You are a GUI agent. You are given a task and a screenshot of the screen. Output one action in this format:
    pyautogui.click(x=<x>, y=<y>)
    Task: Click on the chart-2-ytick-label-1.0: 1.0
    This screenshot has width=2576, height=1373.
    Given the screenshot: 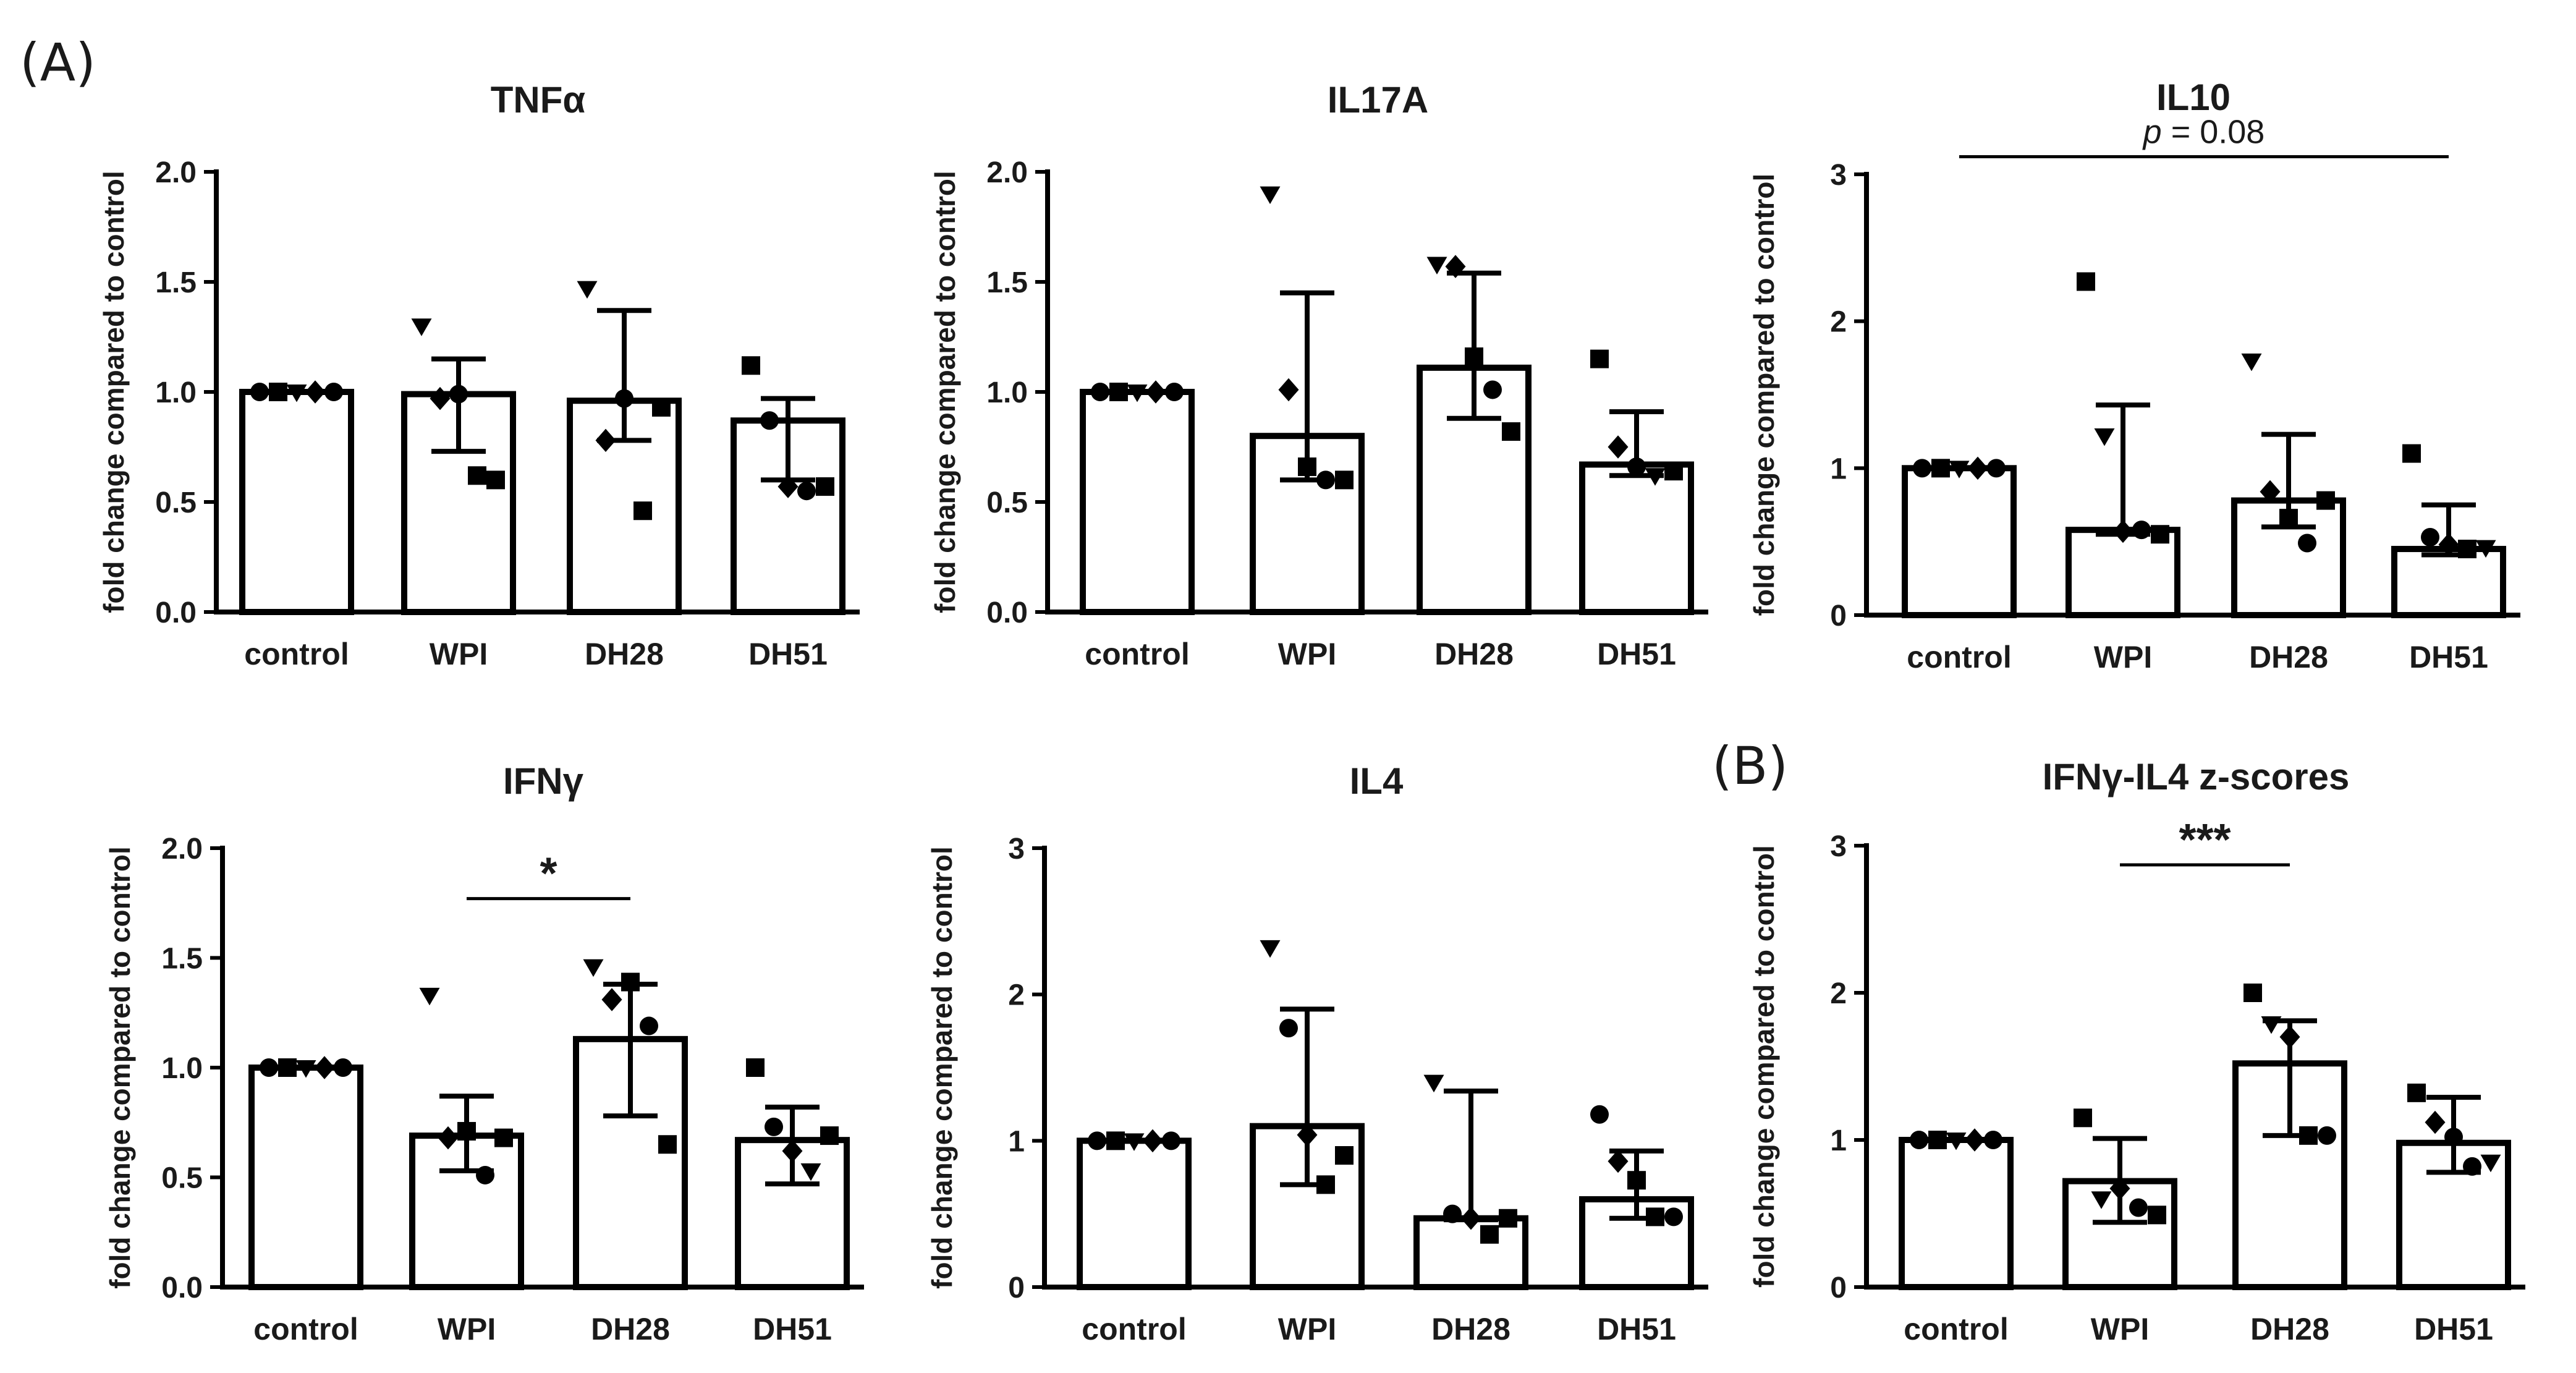 What is the action you would take?
    pyautogui.click(x=1007, y=393)
    